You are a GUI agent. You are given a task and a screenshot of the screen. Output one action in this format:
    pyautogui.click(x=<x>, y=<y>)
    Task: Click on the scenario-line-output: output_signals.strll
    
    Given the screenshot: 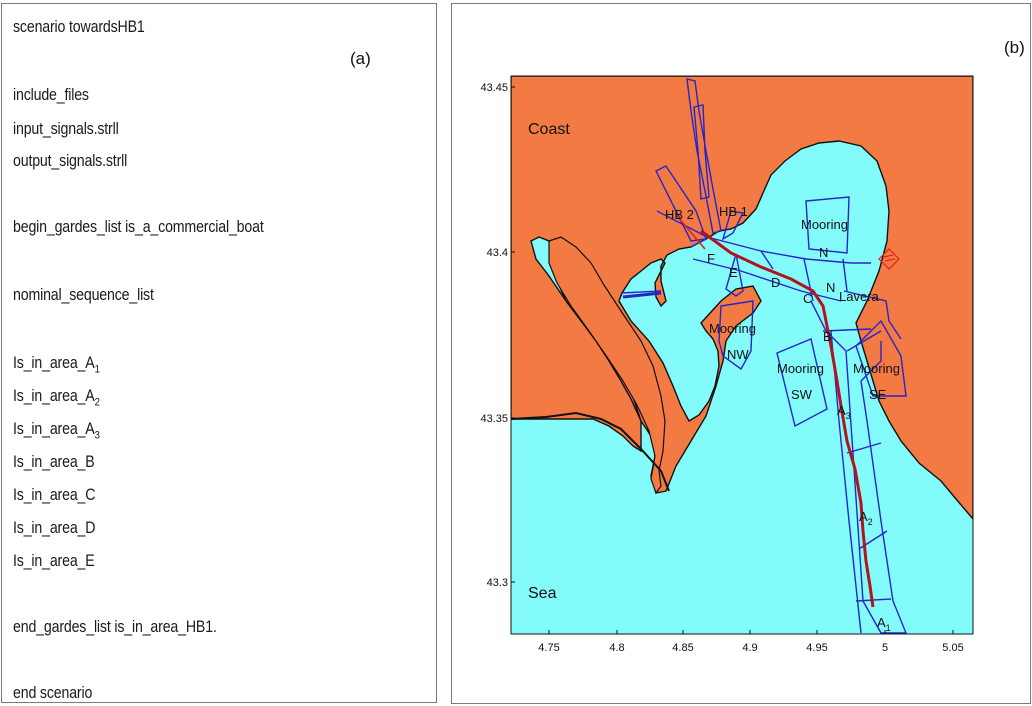 What is the action you would take?
    pyautogui.click(x=70, y=161)
    